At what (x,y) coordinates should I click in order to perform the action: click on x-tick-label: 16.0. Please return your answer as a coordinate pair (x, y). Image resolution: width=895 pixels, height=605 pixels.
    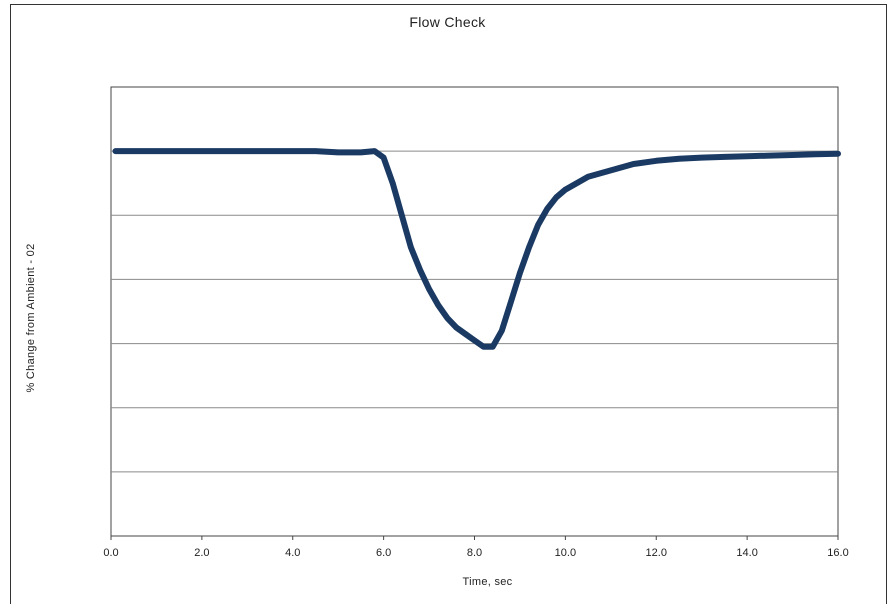
    Looking at the image, I should click on (837, 553).